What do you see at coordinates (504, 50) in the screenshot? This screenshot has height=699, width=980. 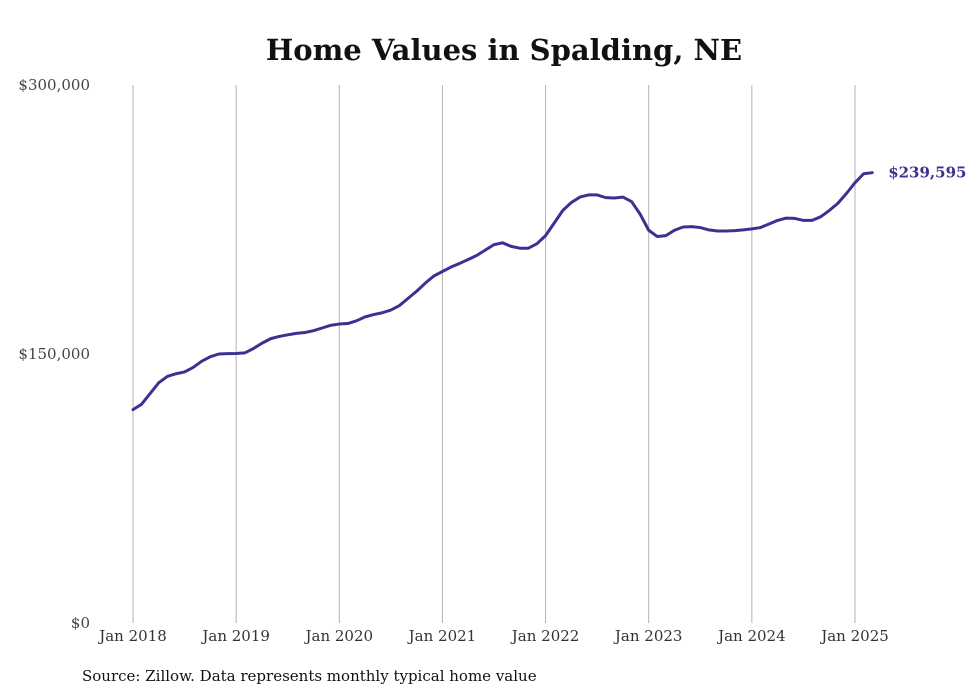 I see `chart-title: Home Values in Spalding, NE` at bounding box center [504, 50].